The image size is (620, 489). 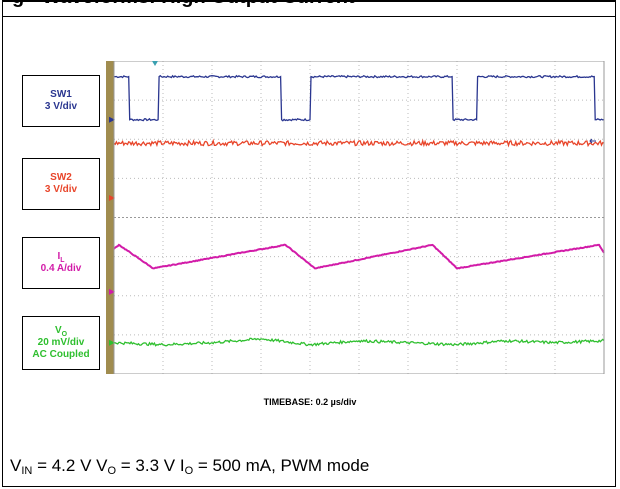 What do you see at coordinates (61, 94) in the screenshot?
I see `sw1-name: SW1` at bounding box center [61, 94].